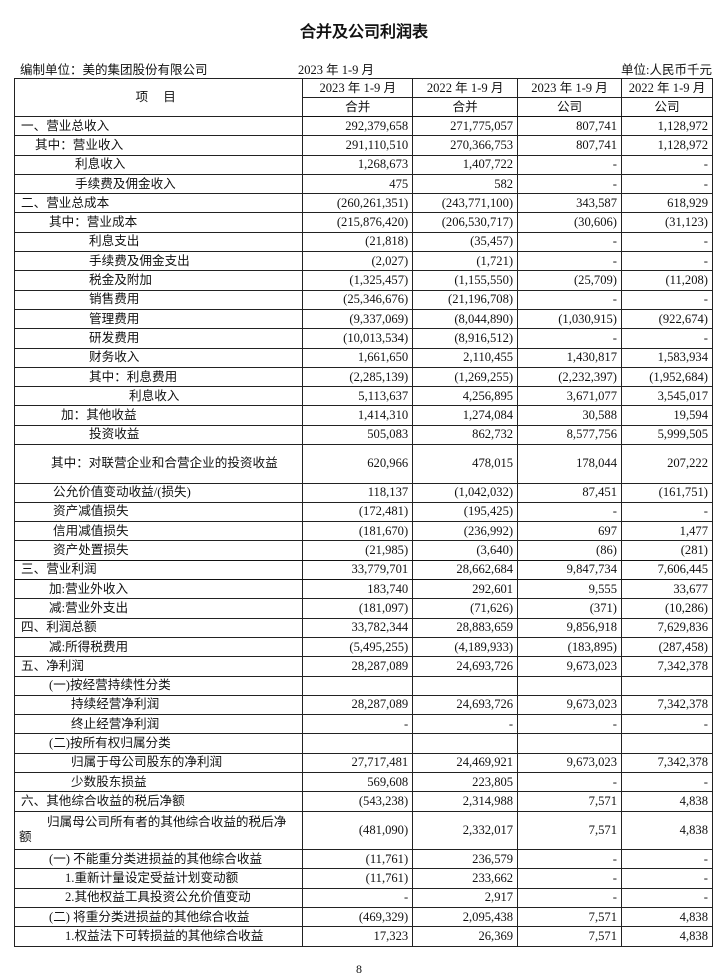  I want to click on table-row: 资产减值损失 (172,481) (195,425) - -, so click(363, 512).